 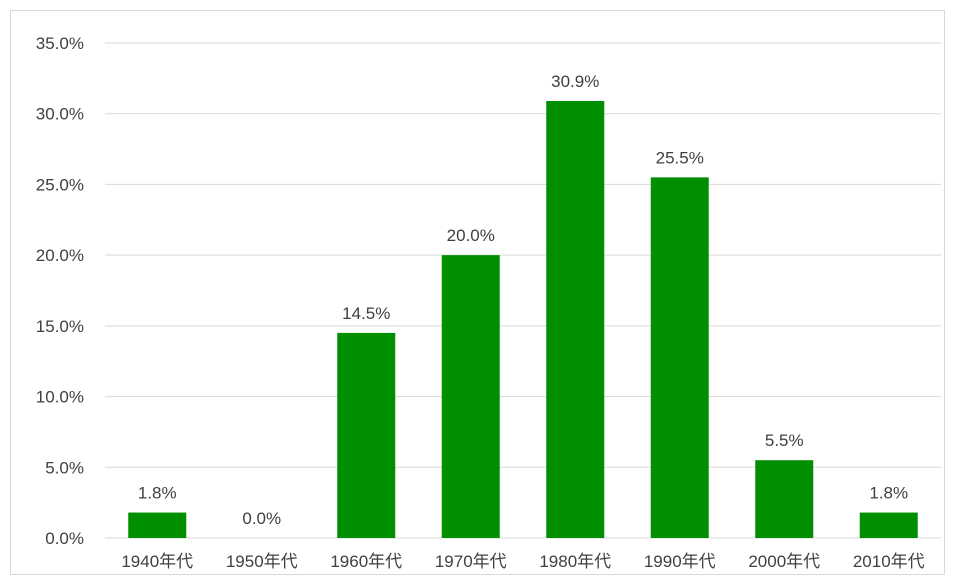 I want to click on y-tick-label: 10.0%, so click(x=60, y=397).